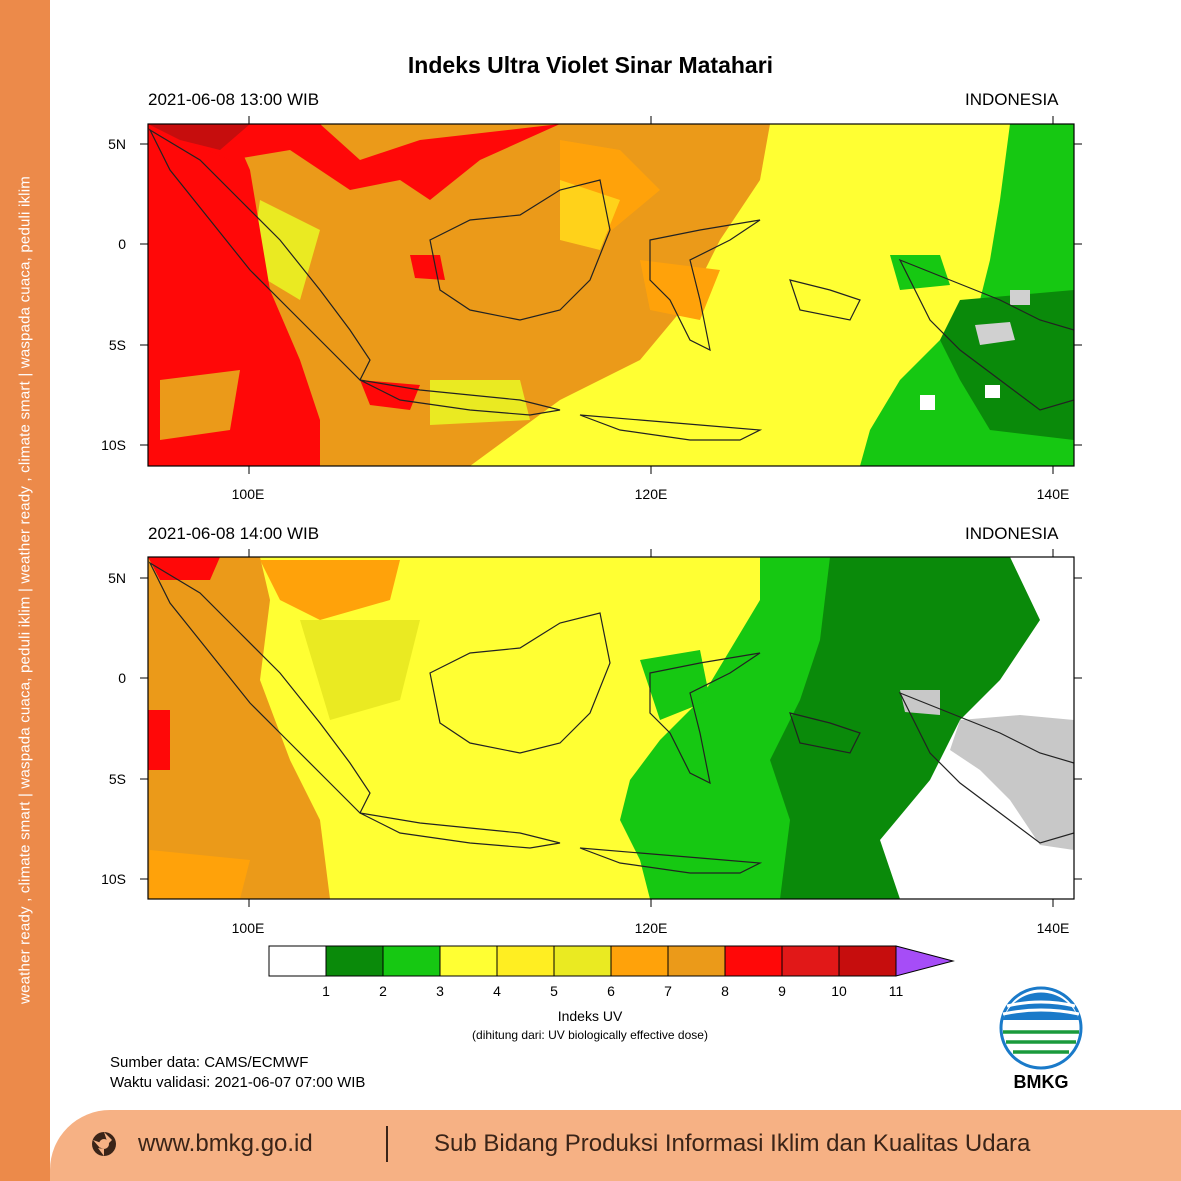  Describe the element at coordinates (440, 991) in the screenshot. I see `colorbar-tick-label: 3` at that location.